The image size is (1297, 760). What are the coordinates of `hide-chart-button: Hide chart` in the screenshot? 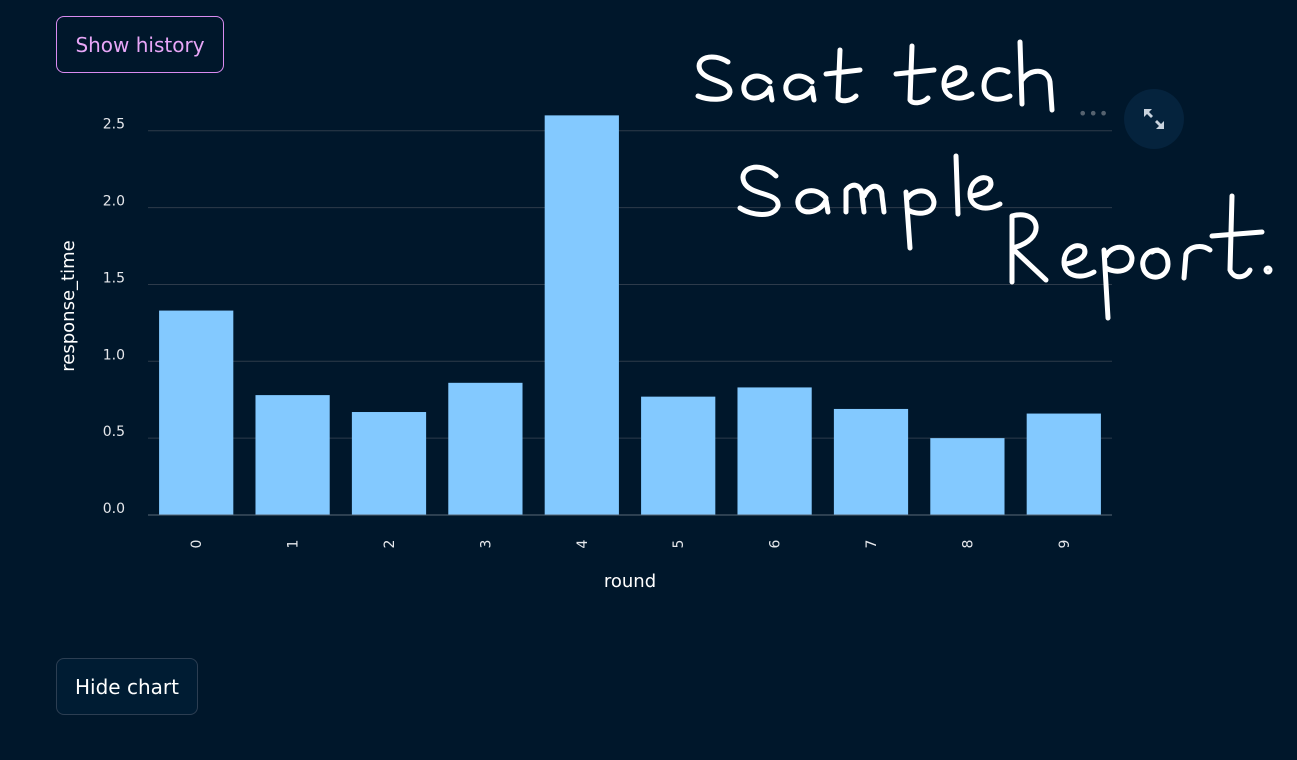 It's located at (127, 686).